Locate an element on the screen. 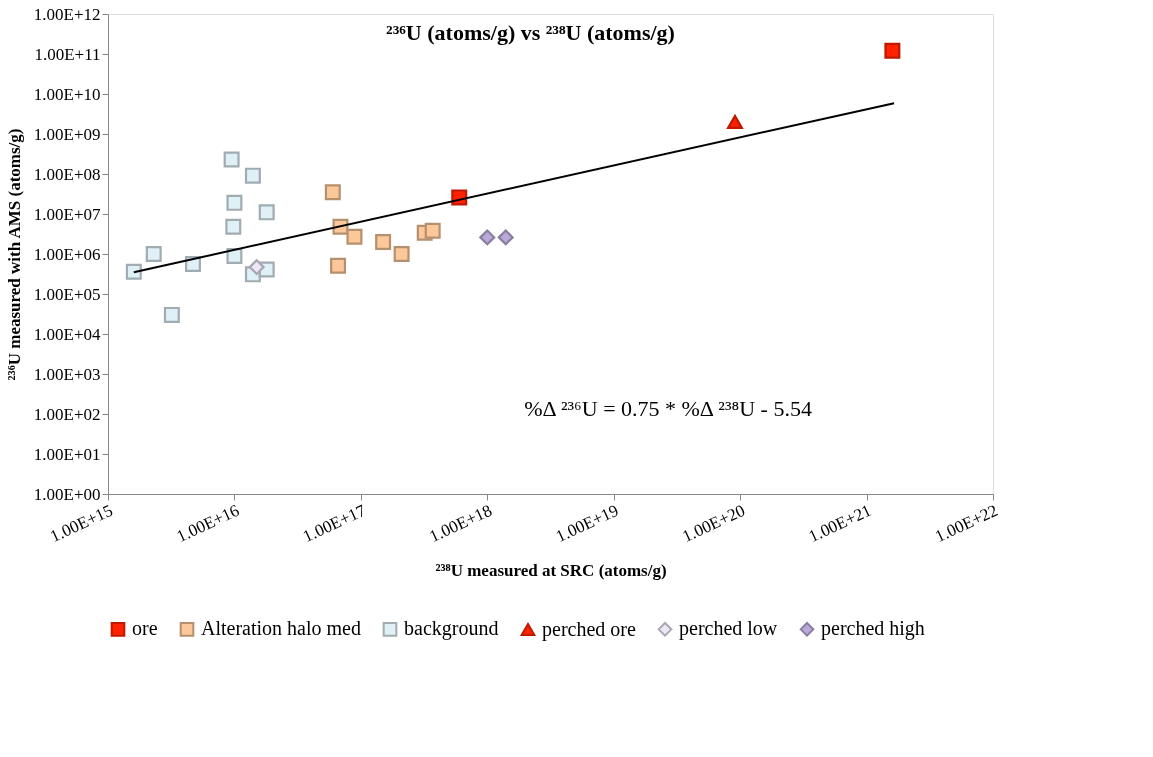 The width and height of the screenshot is (1153, 757). y-tick-label: 1.00E+02 is located at coordinates (67, 414).